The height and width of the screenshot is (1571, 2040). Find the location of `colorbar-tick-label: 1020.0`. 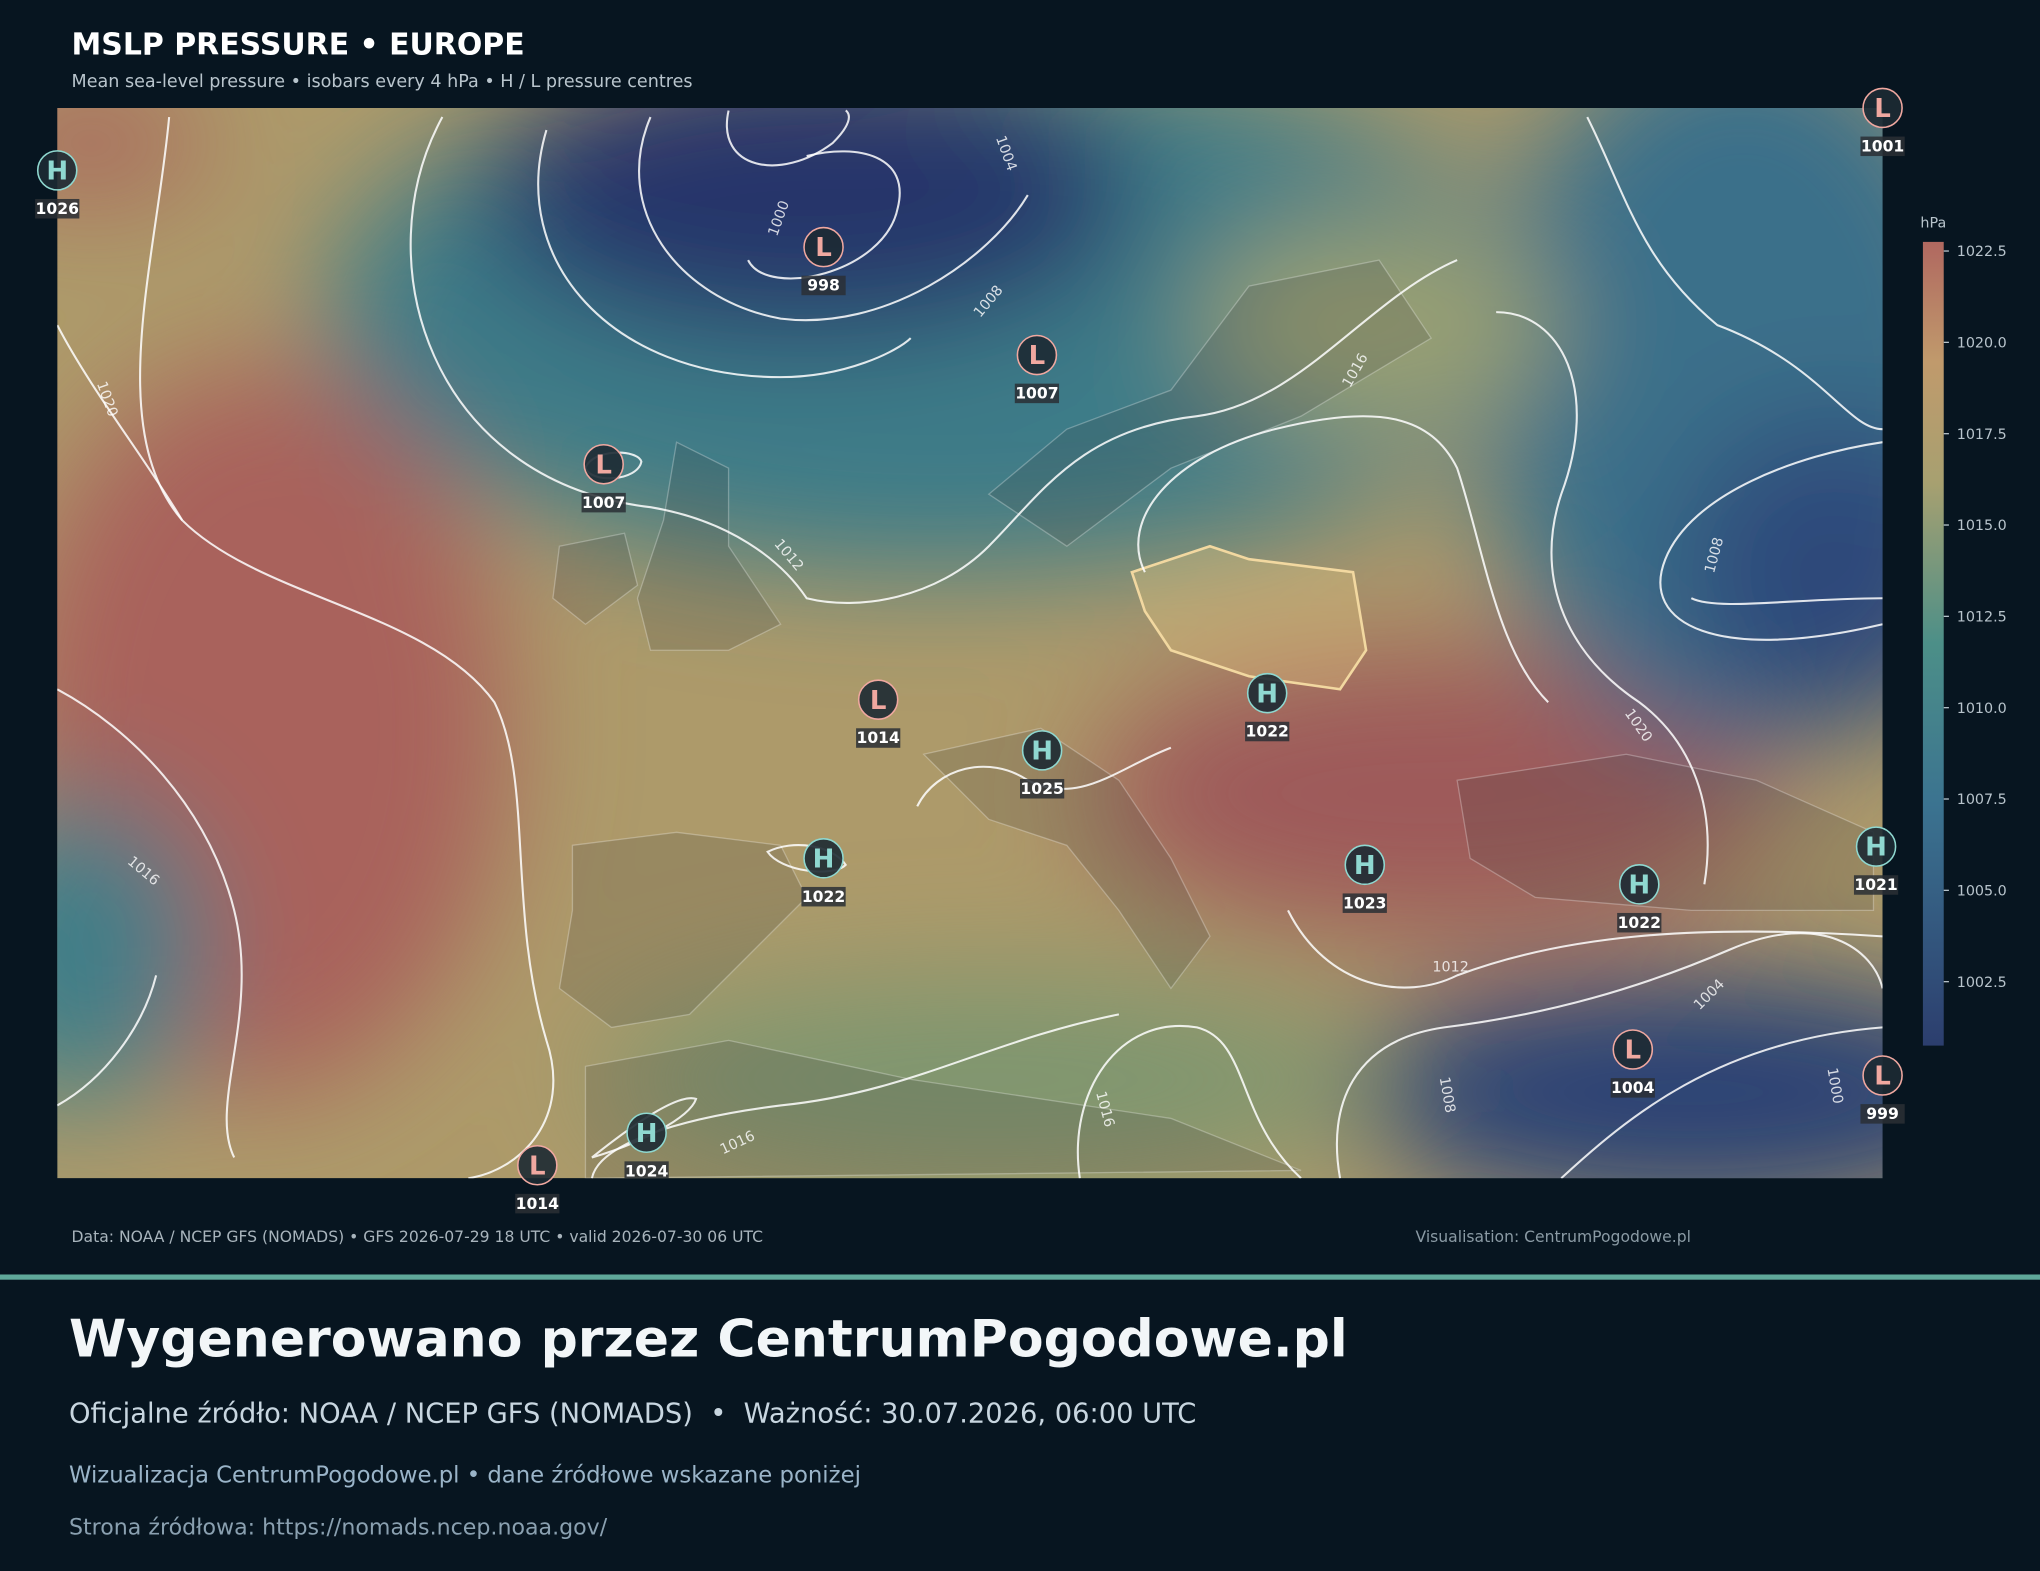

colorbar-tick-label: 1020.0 is located at coordinates (1982, 344).